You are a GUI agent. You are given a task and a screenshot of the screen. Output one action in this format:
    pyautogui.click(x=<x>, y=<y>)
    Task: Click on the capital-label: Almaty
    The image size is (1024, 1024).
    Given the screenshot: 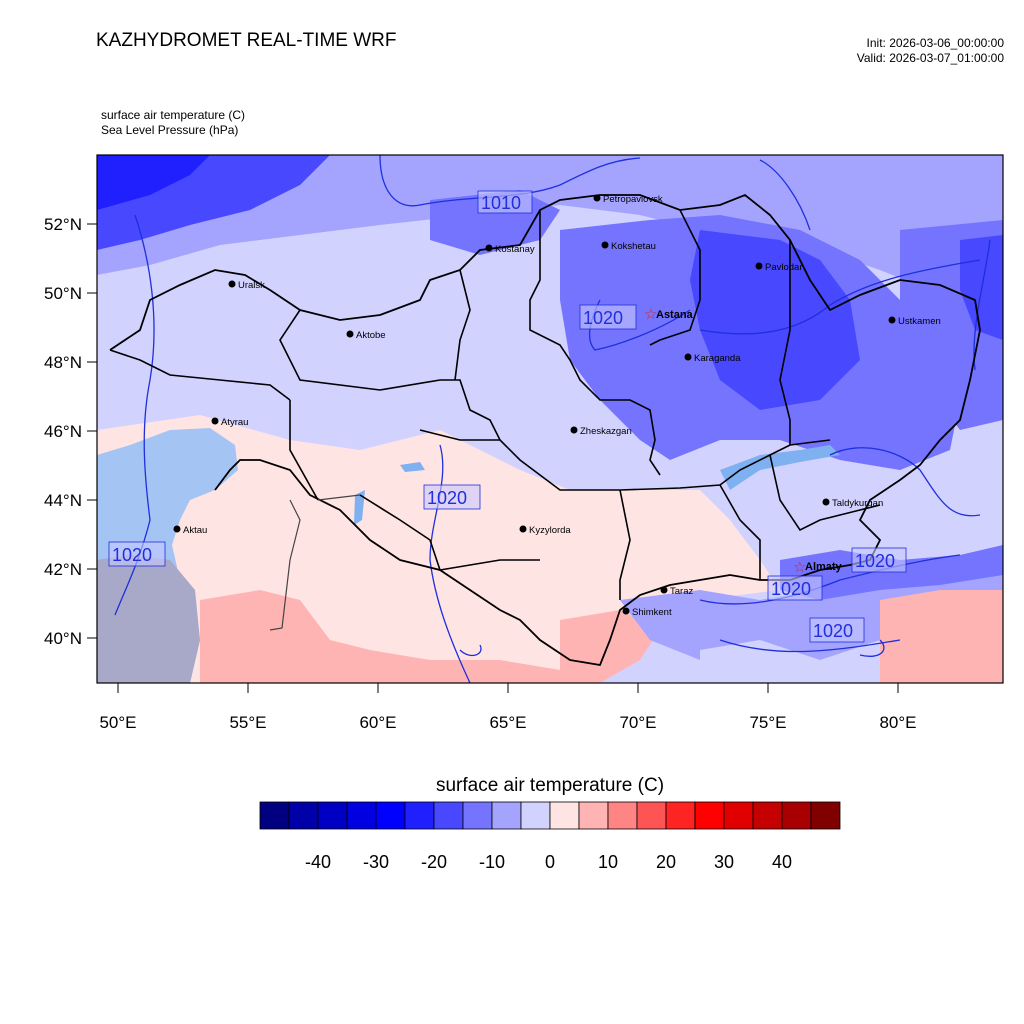 What is the action you would take?
    pyautogui.click(x=824, y=567)
    